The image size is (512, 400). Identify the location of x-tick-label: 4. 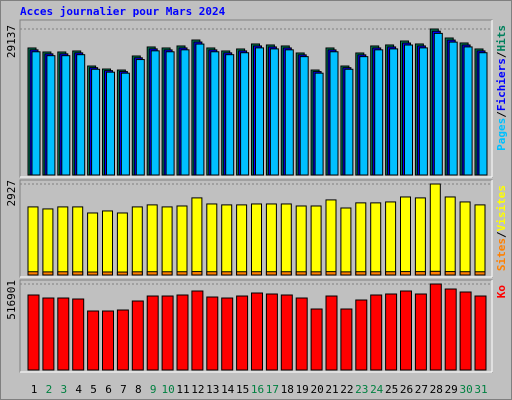
(78, 389).